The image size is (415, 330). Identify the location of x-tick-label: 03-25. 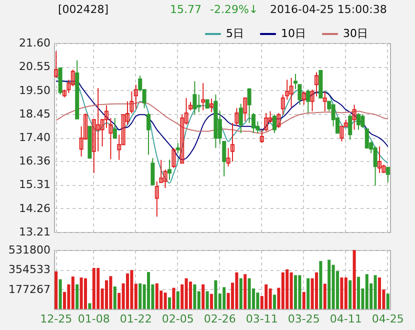
(304, 319).